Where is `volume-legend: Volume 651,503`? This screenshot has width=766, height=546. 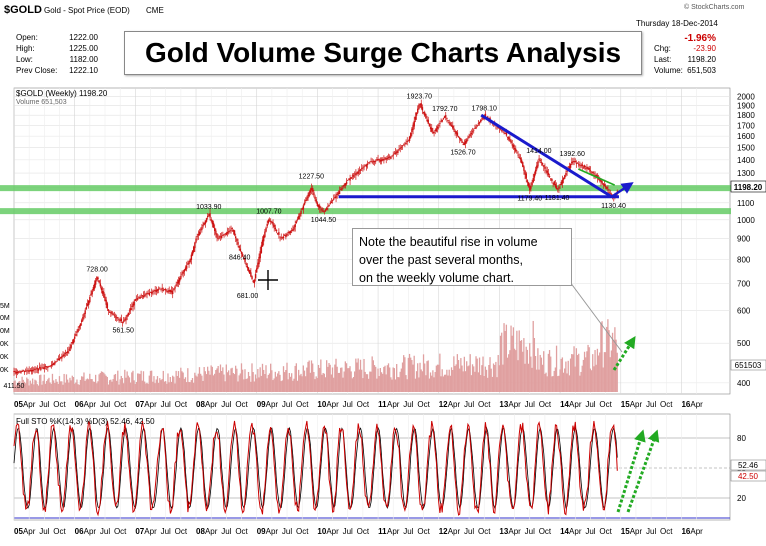 volume-legend: Volume 651,503 is located at coordinates (41, 102).